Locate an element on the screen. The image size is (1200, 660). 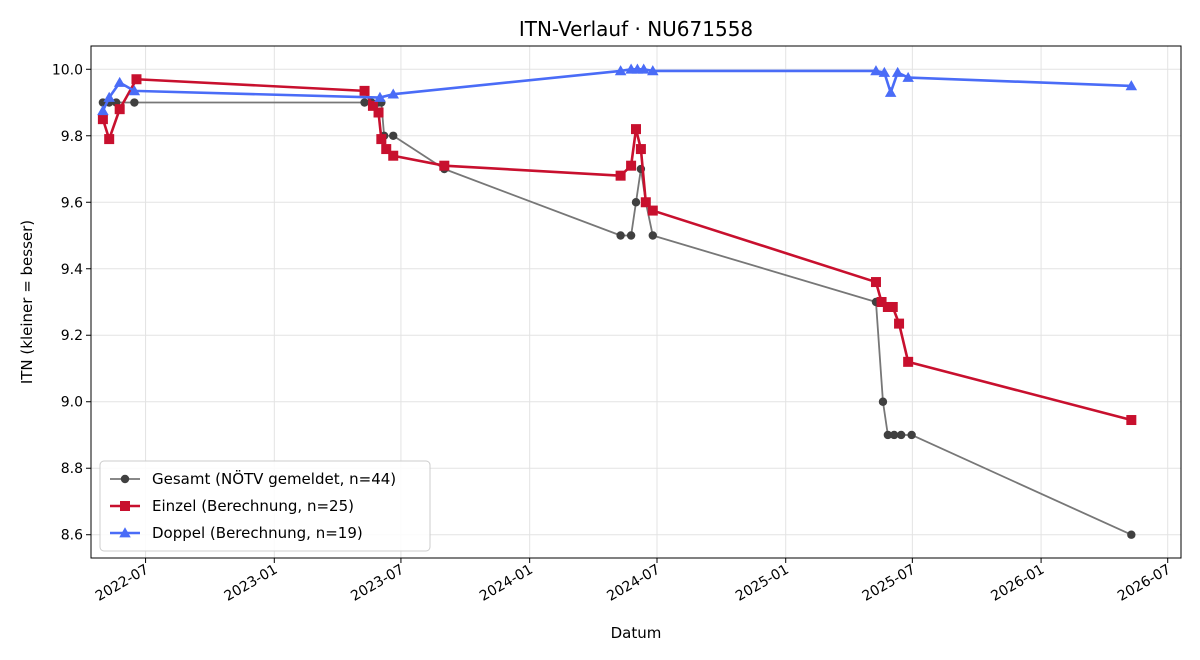
y-axis: 8.6 8.8 9.0 9.2 9.4 9.6 9.8 10.0 is located at coordinates (71, 303).